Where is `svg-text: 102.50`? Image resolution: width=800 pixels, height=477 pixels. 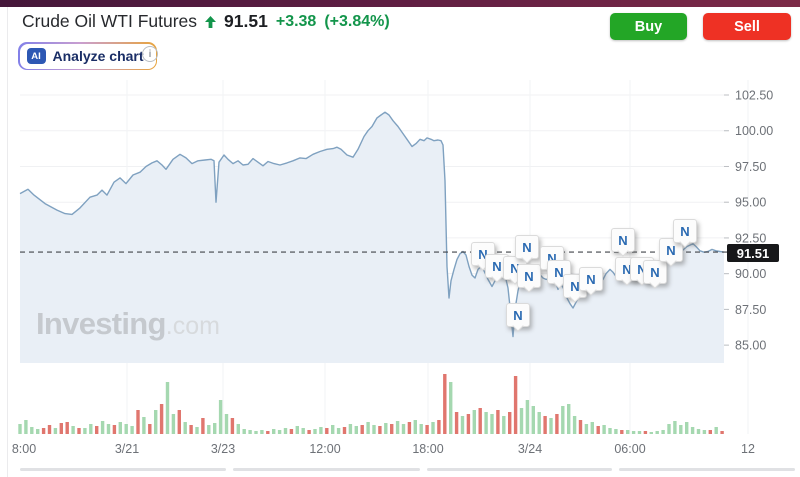 svg-text: 102.50 is located at coordinates (754, 96).